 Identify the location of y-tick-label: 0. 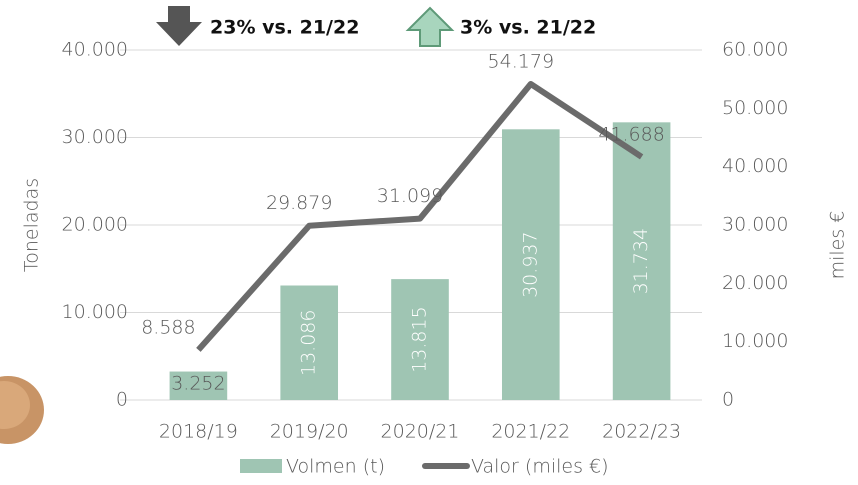
(122, 400).